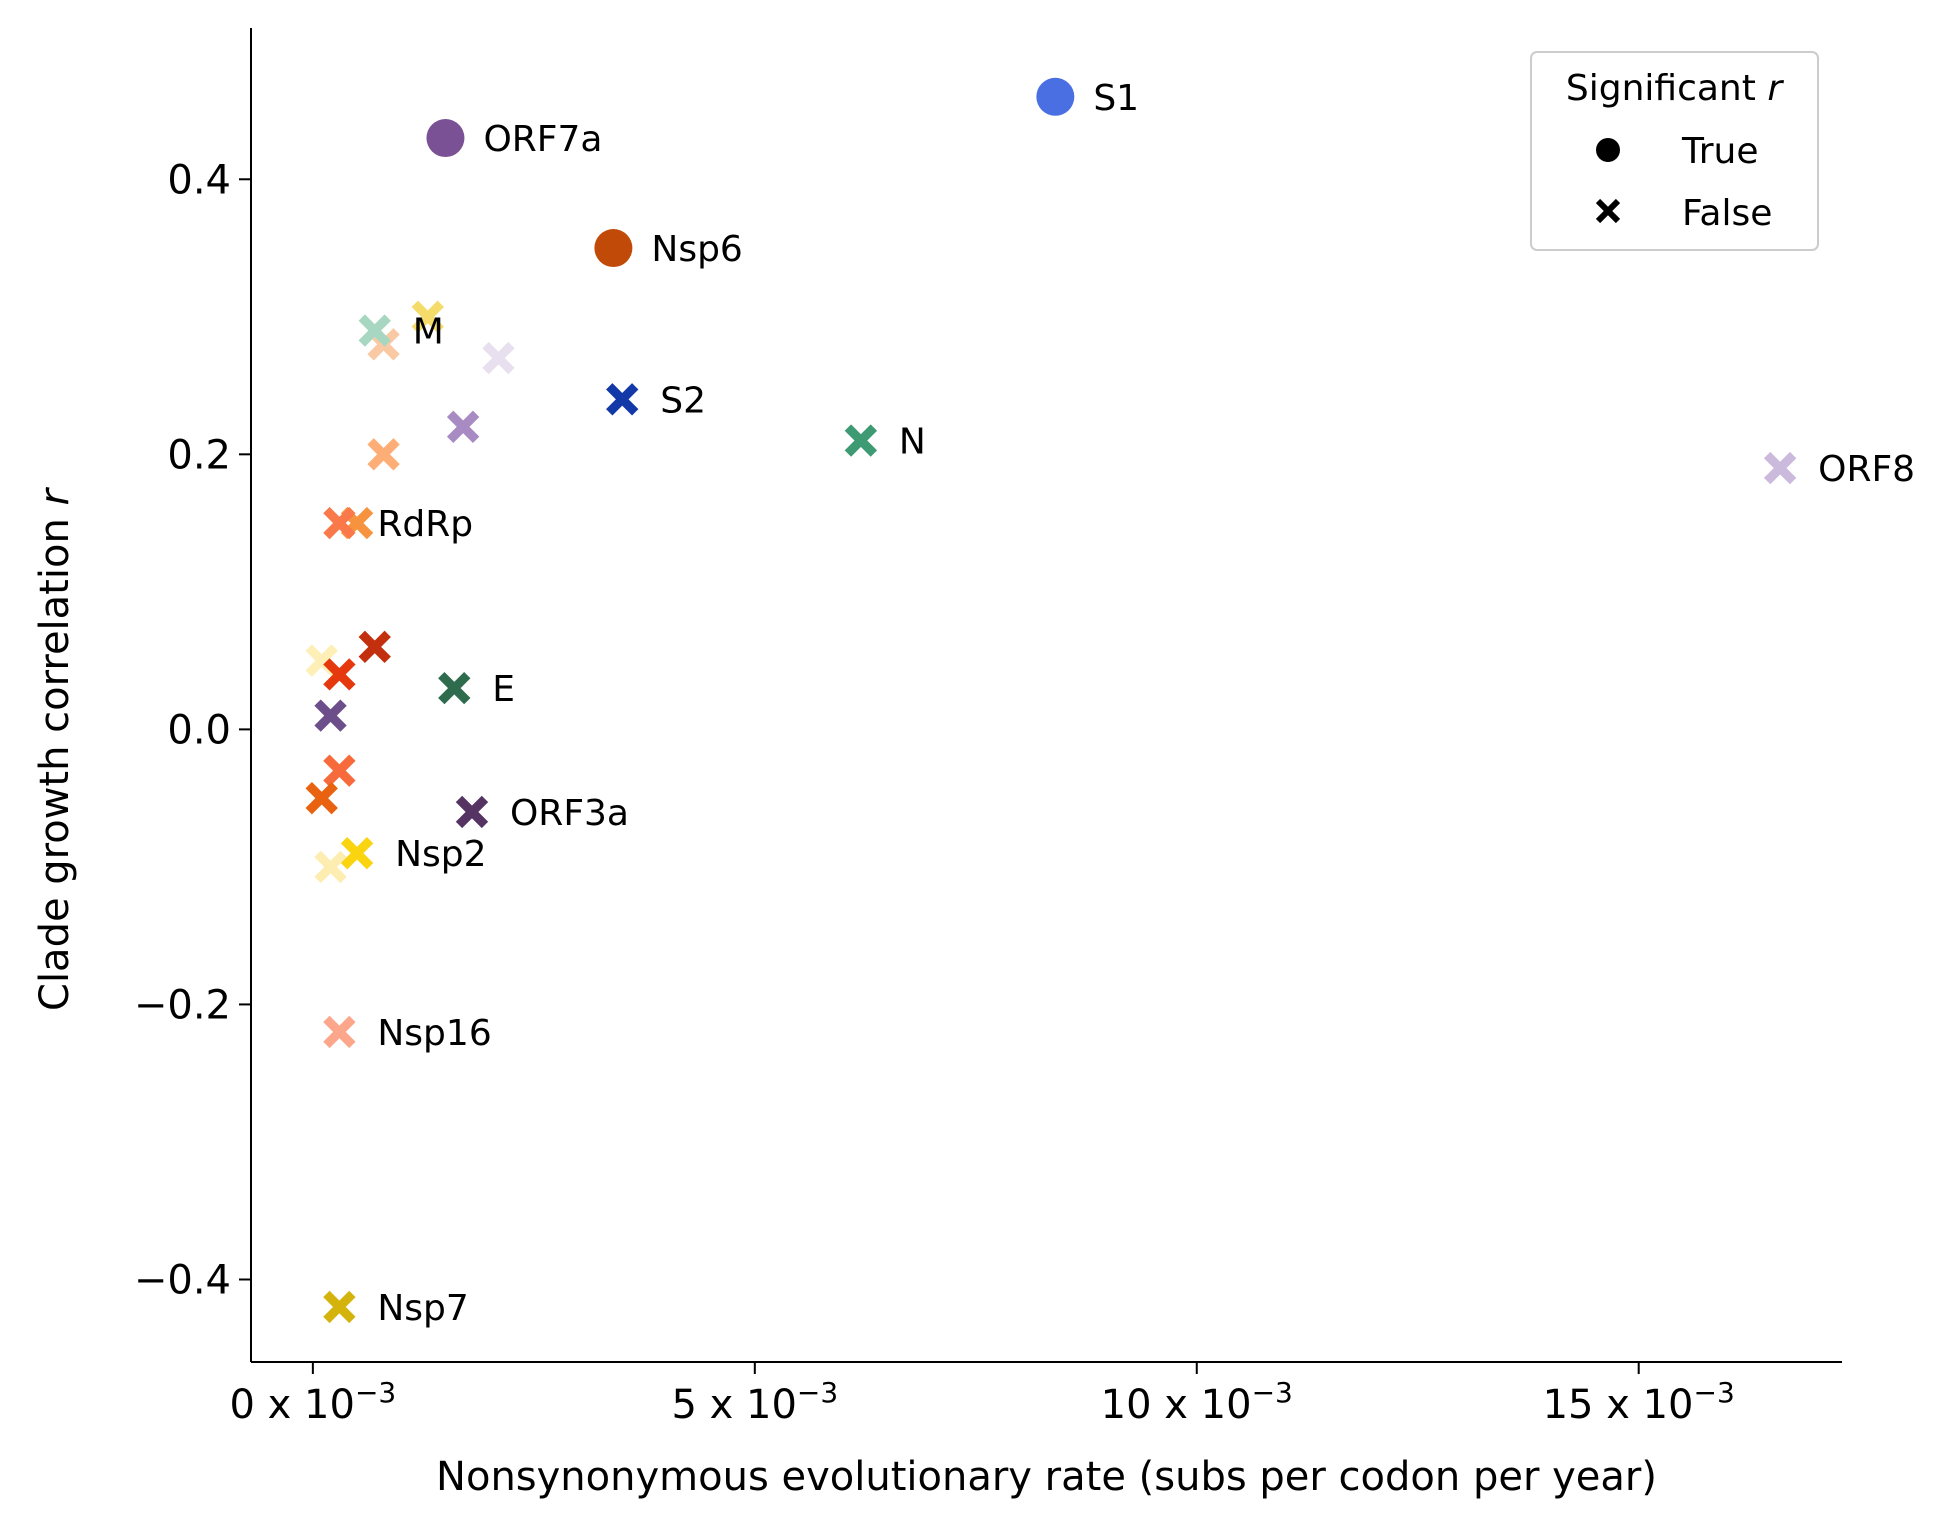 This screenshot has height=1525, width=1935. Describe the element at coordinates (440, 854) in the screenshot. I see `point-label: Nsp2` at that location.